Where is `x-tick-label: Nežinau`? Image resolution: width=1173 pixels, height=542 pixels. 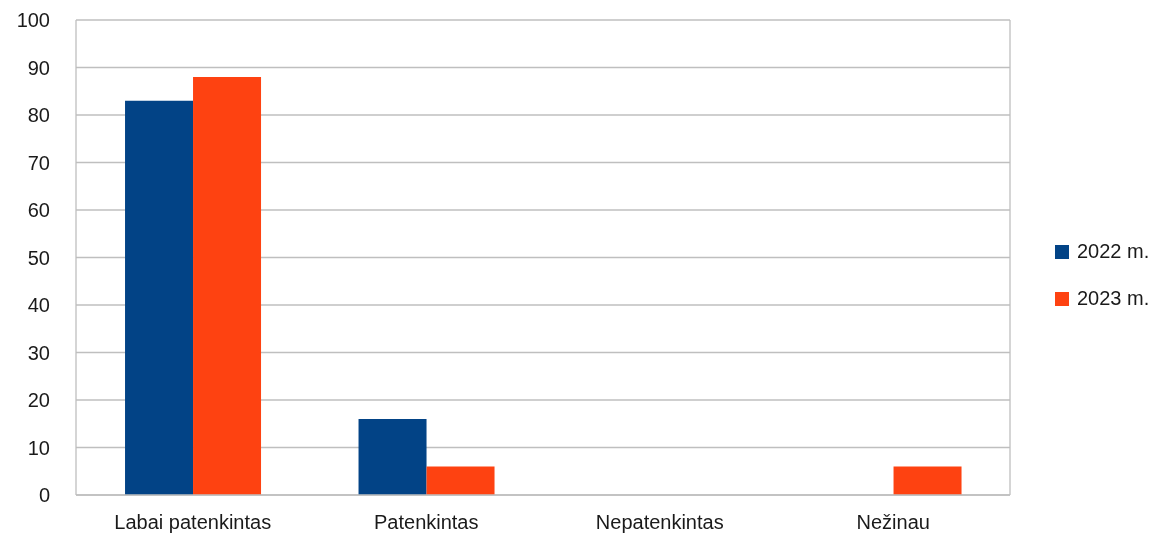
x-tick-label: Nežinau is located at coordinates (893, 522).